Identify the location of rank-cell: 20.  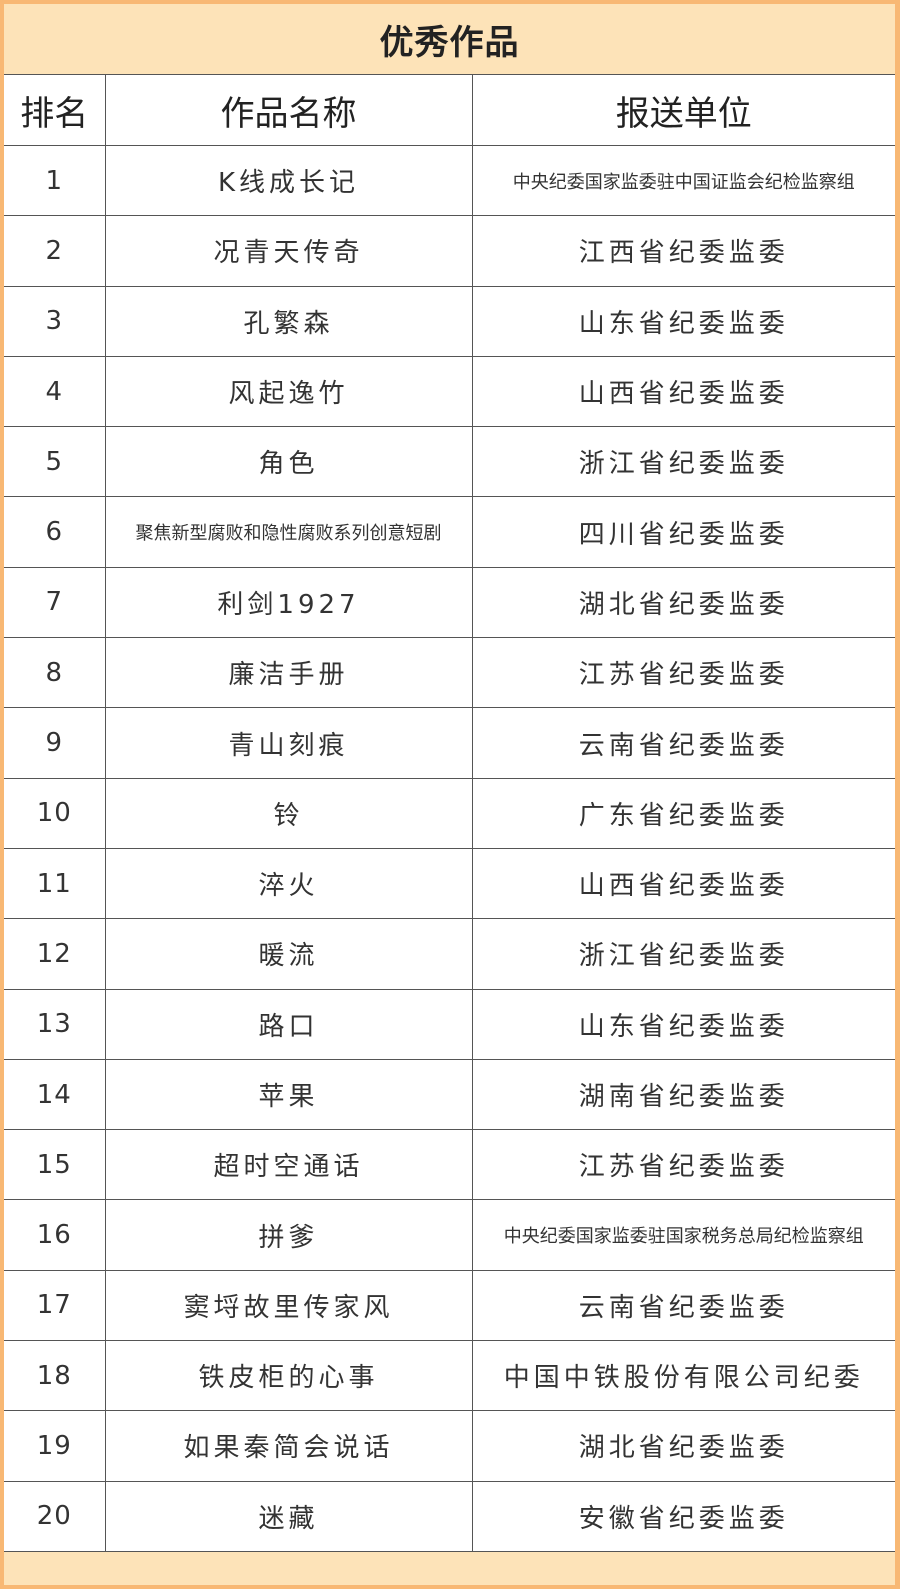
(55, 1516).